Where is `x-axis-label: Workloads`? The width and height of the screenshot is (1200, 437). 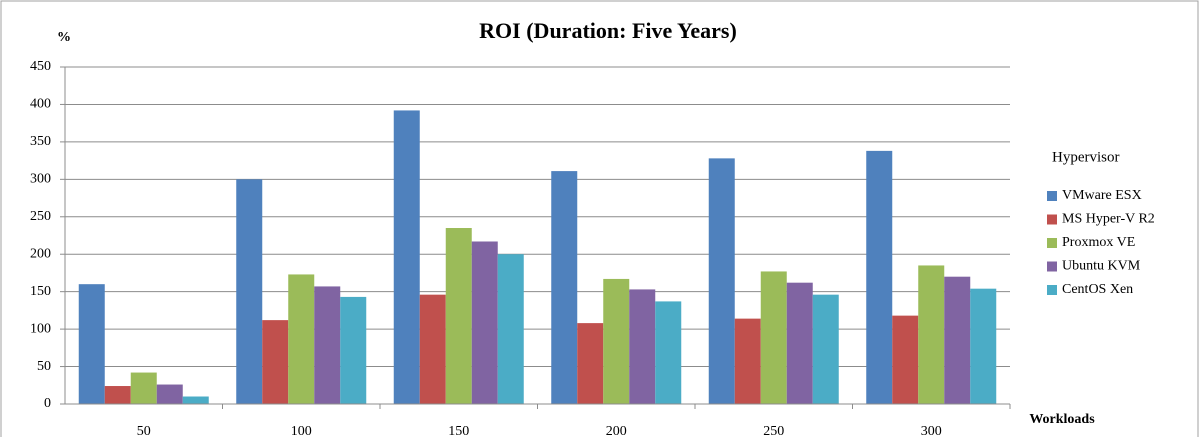 x-axis-label: Workloads is located at coordinates (1062, 419).